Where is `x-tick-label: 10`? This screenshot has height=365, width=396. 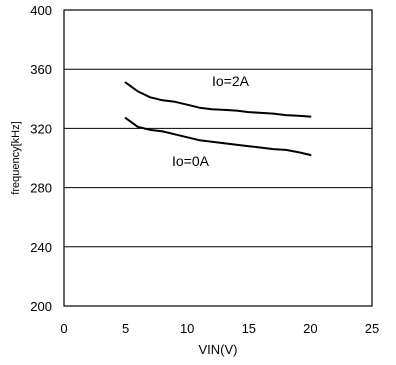 x-tick-label: 10 is located at coordinates (187, 328).